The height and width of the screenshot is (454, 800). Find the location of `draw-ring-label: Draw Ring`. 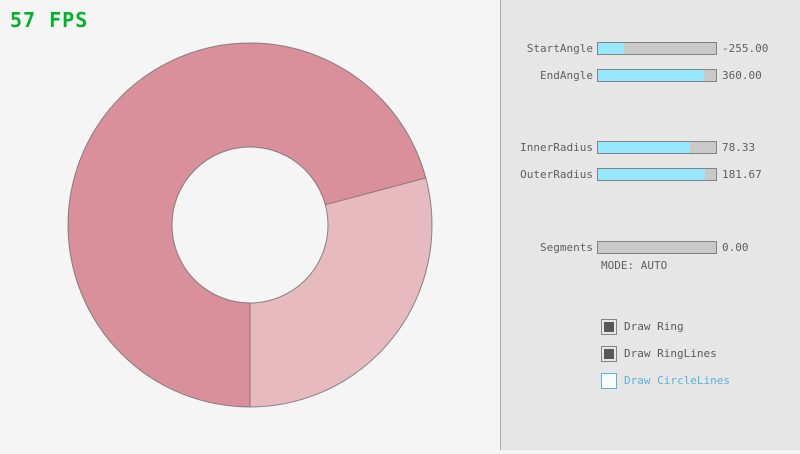

draw-ring-label: Draw Ring is located at coordinates (654, 326).